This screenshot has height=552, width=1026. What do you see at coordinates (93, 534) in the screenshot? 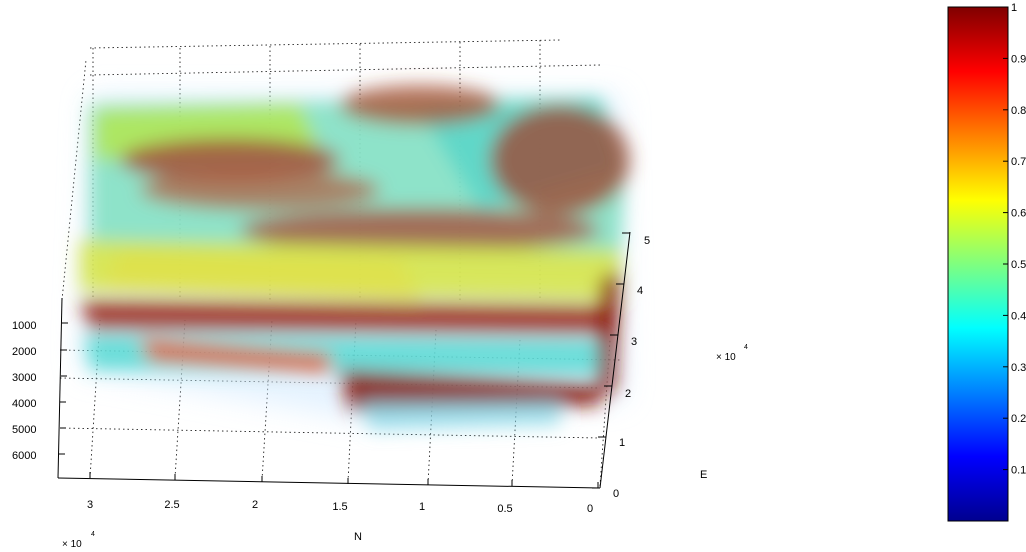
I see `n-axis-multiplier-exp: 4` at bounding box center [93, 534].